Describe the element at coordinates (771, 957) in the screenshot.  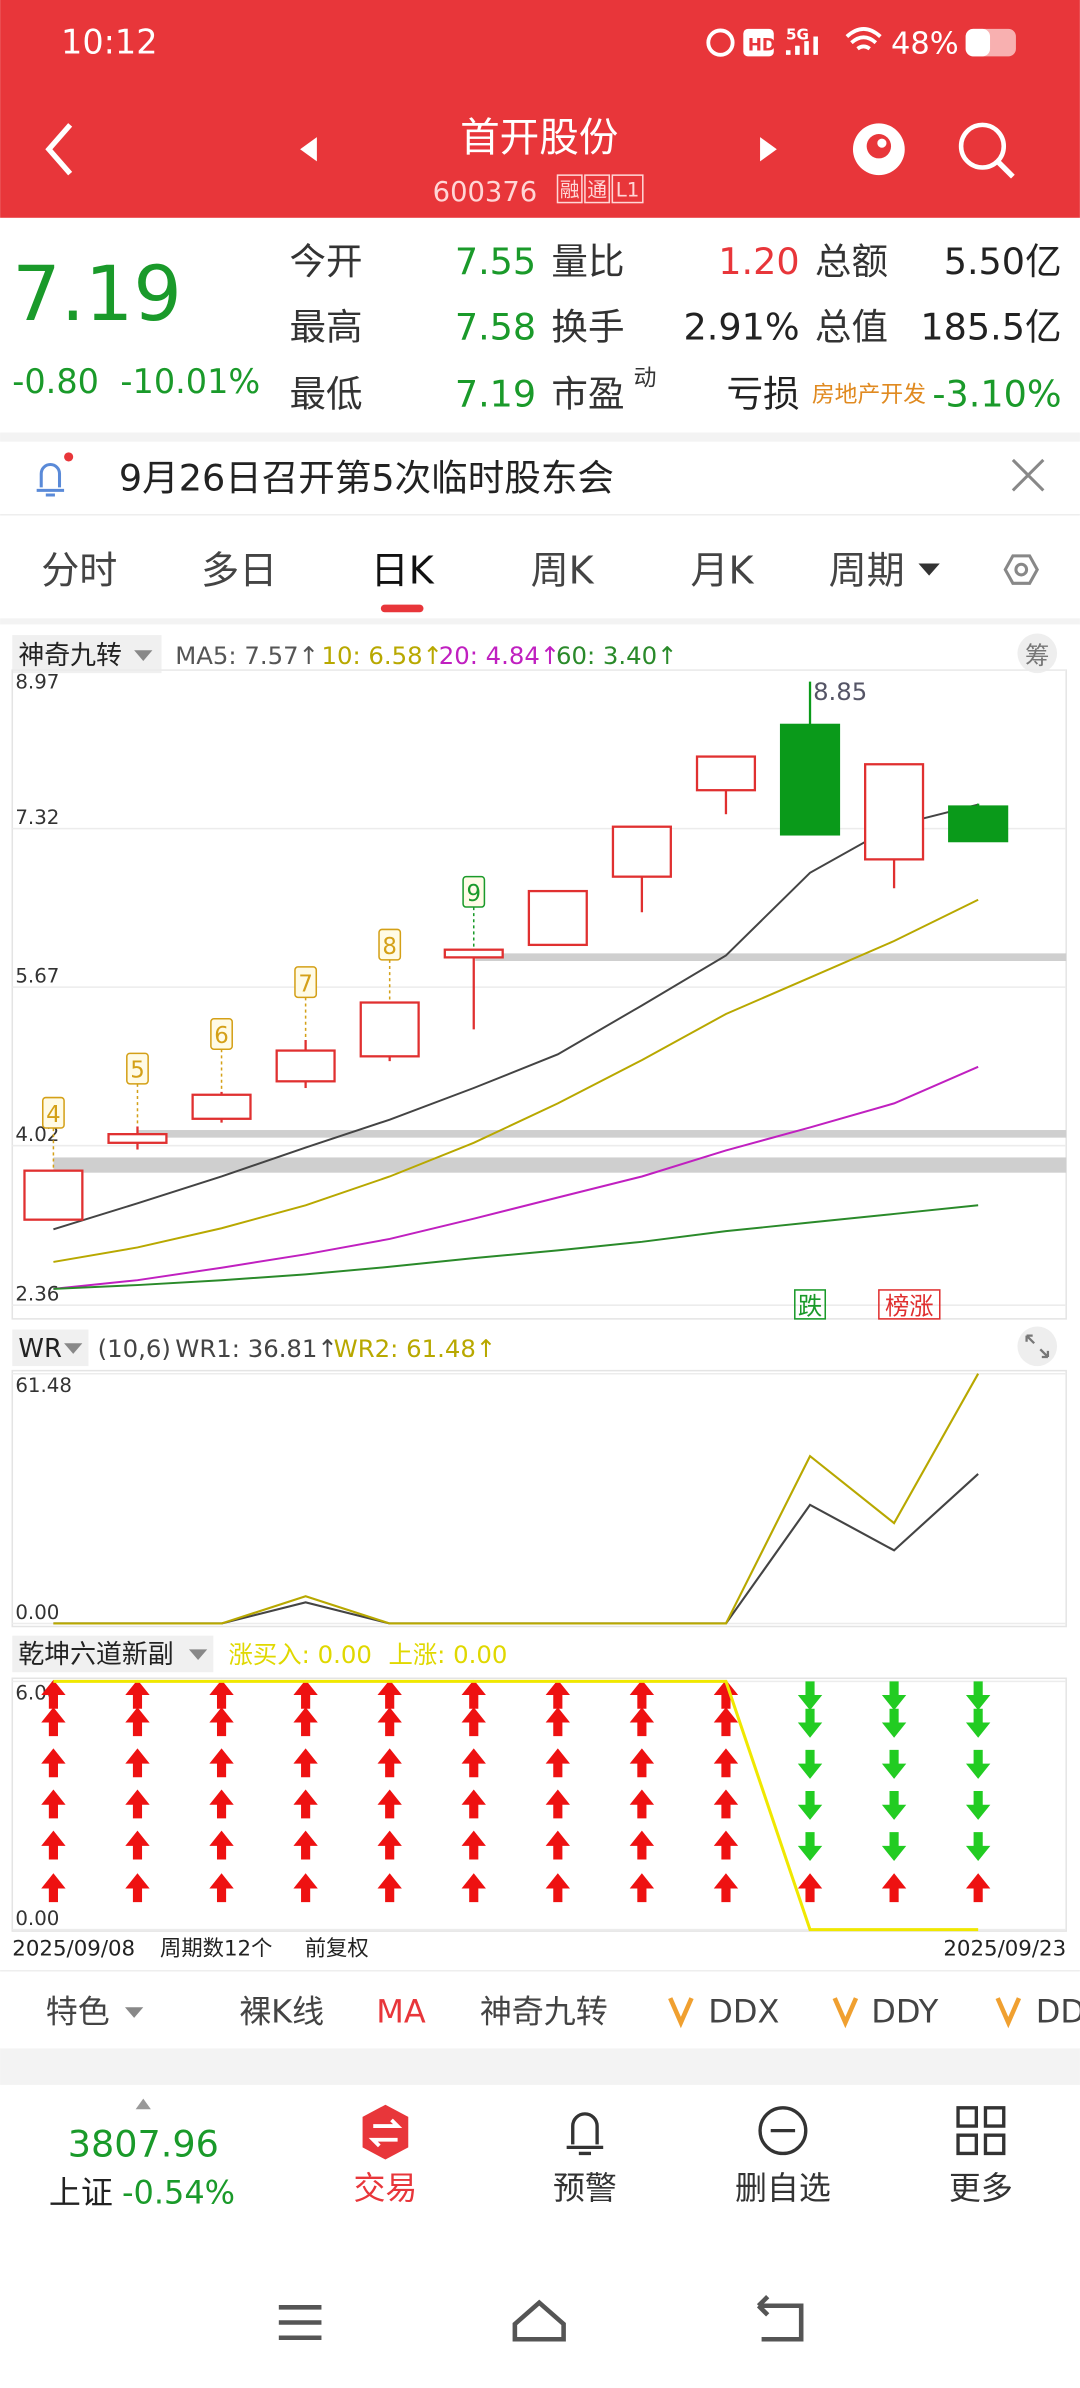
I see `support-band` at that location.